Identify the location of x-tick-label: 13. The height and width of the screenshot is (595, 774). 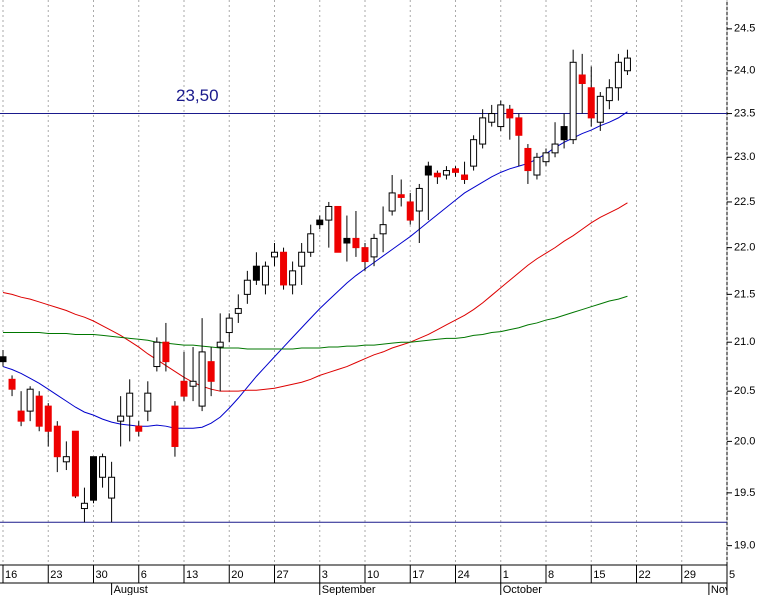
(192, 575).